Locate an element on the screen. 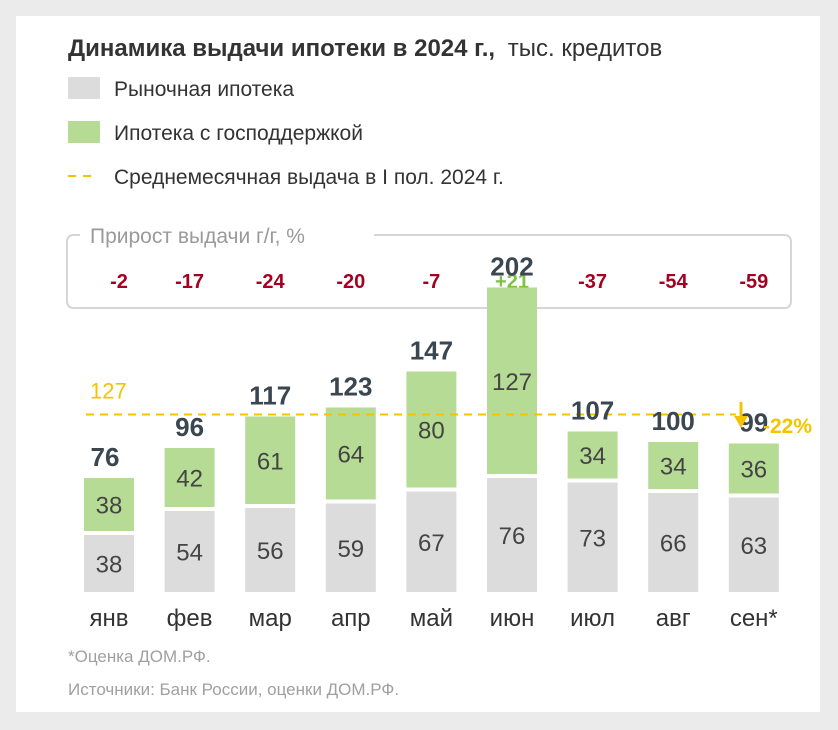 The width and height of the screenshot is (838, 730). yoy-value: -17 is located at coordinates (189, 282).